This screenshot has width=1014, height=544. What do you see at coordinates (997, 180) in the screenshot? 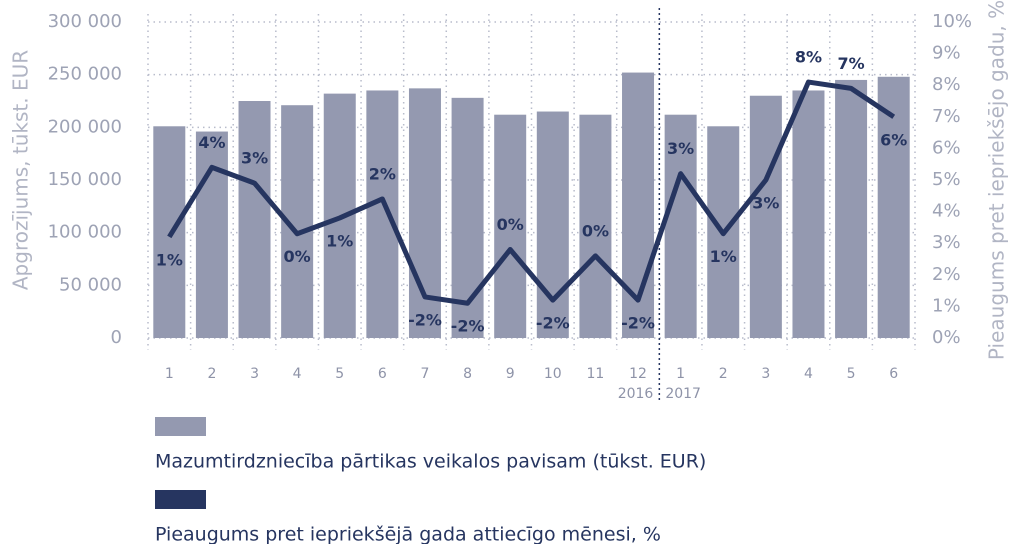
I see `y2-axis-title: Pieaugums pret iepriekšējo gadu, %` at bounding box center [997, 180].